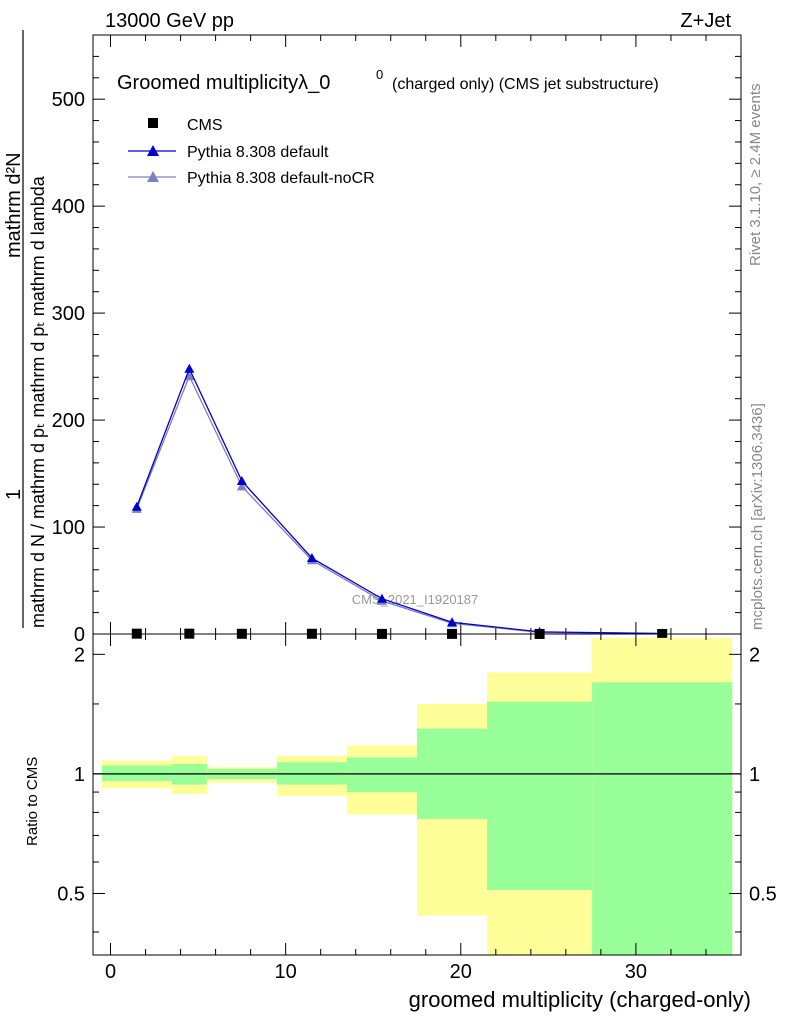 The height and width of the screenshot is (1024, 786). What do you see at coordinates (757, 516) in the screenshot?
I see `mcplots-label: mcplots.cern.ch [arXiv:1306.3436]` at bounding box center [757, 516].